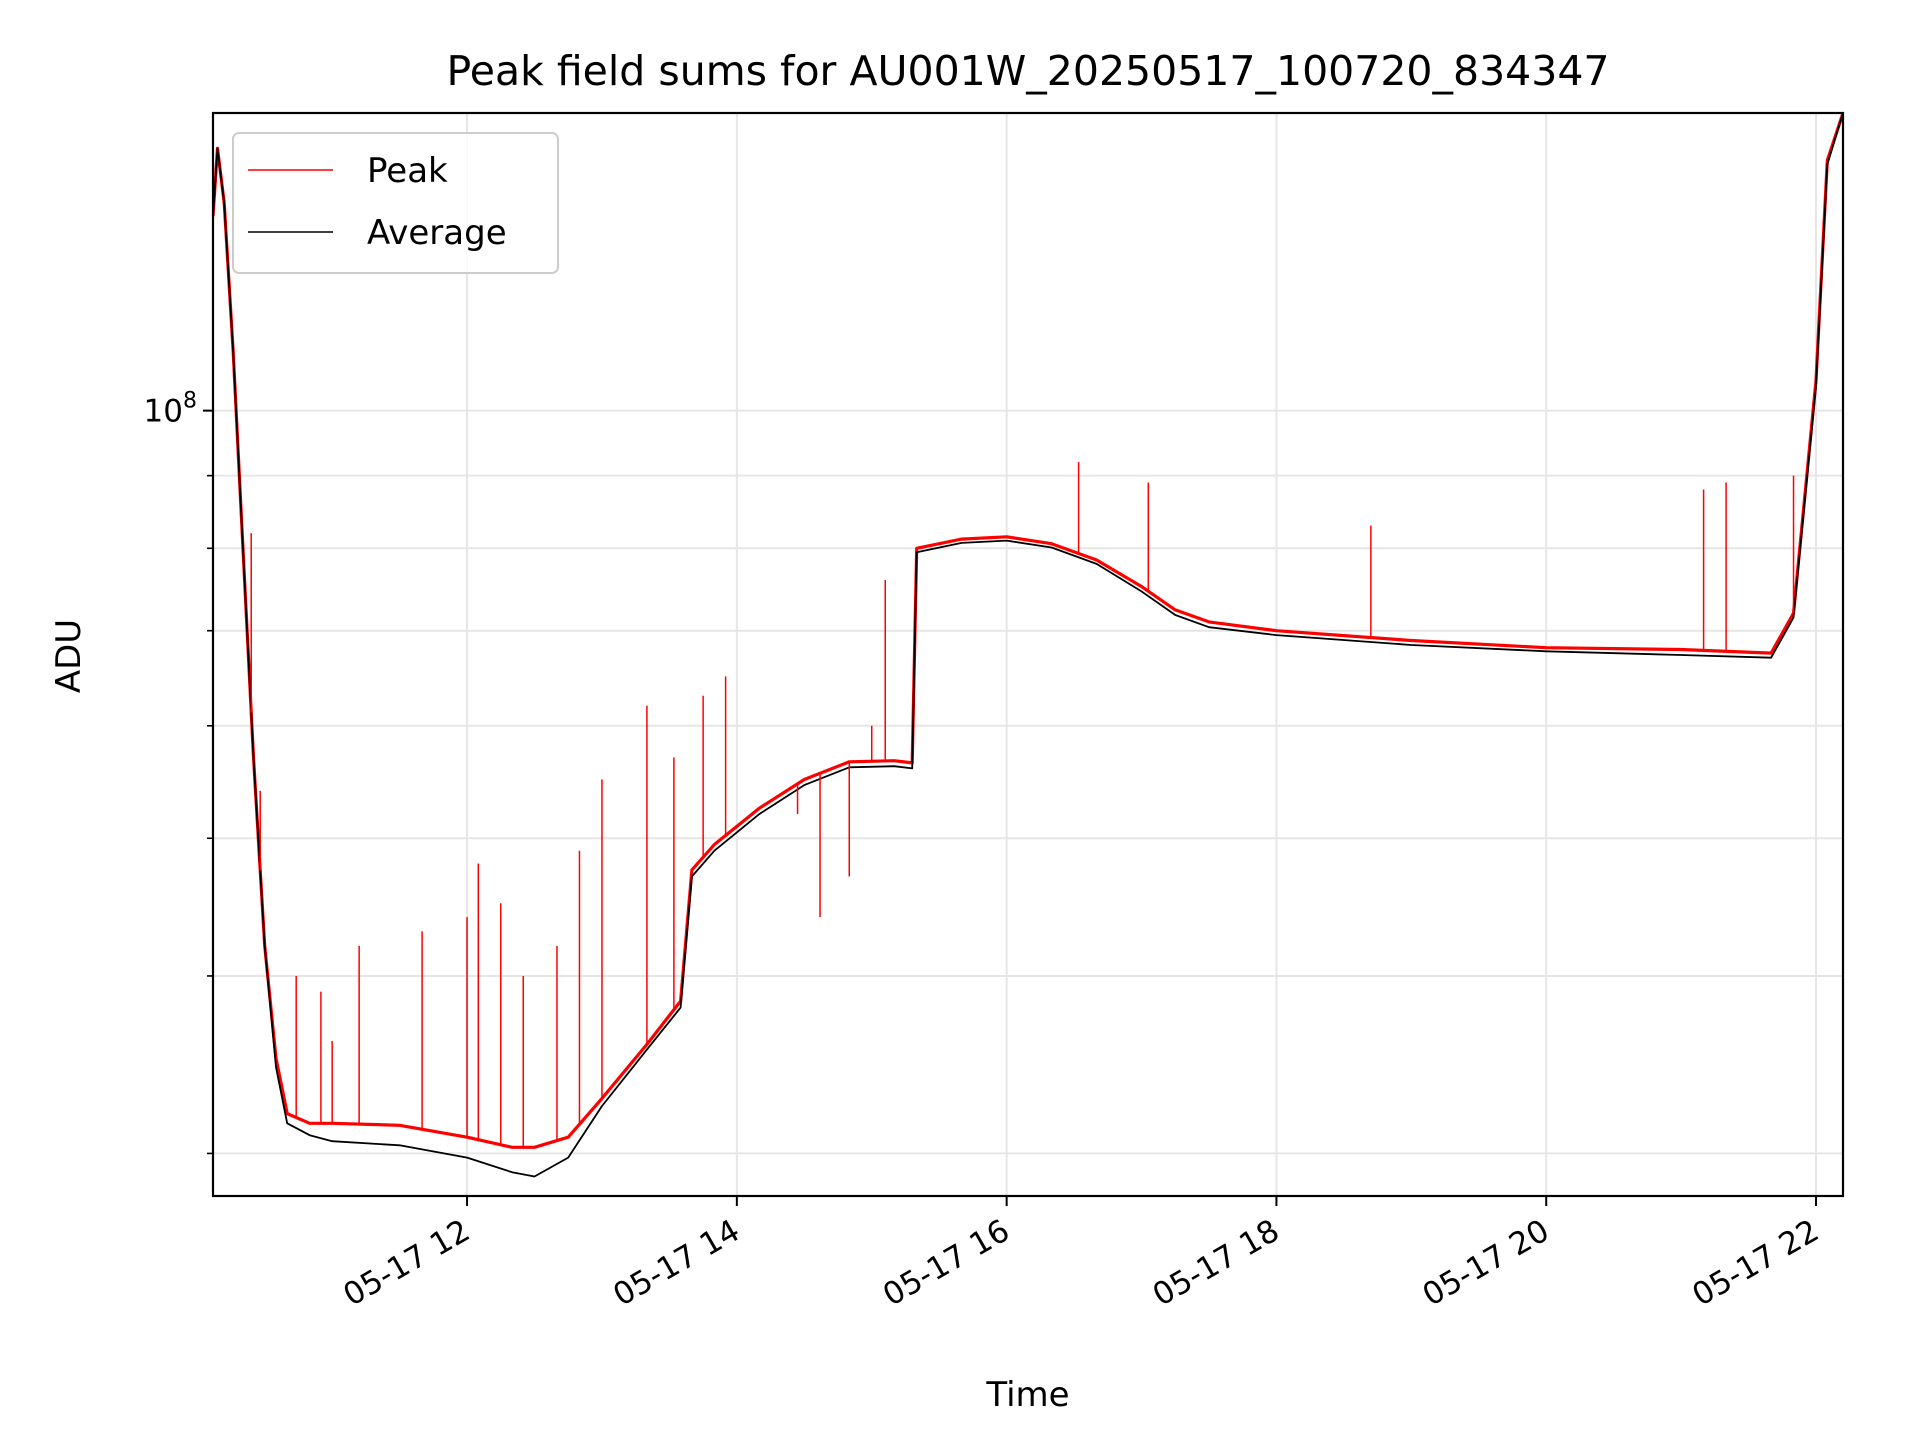 The image size is (1920, 1440). What do you see at coordinates (407, 171) in the screenshot?
I see `legend-label-peak: Peak` at bounding box center [407, 171].